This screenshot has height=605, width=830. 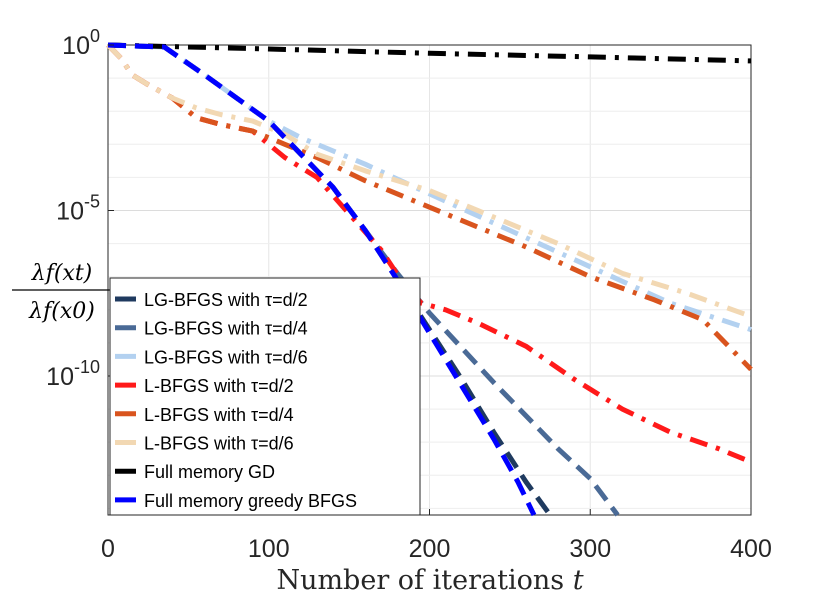 I want to click on legend-label: LG-BFGS with τ=d/4, so click(x=226, y=329).